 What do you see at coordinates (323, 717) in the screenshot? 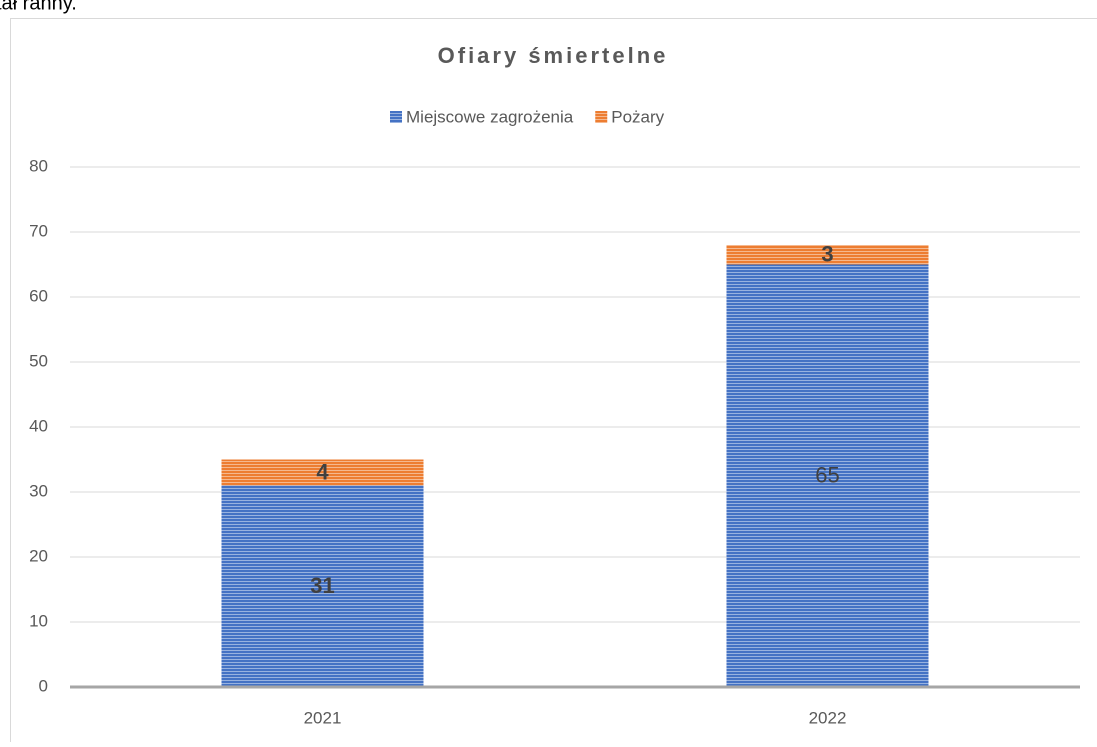
I see `x-tick-label: 2021` at bounding box center [323, 717].